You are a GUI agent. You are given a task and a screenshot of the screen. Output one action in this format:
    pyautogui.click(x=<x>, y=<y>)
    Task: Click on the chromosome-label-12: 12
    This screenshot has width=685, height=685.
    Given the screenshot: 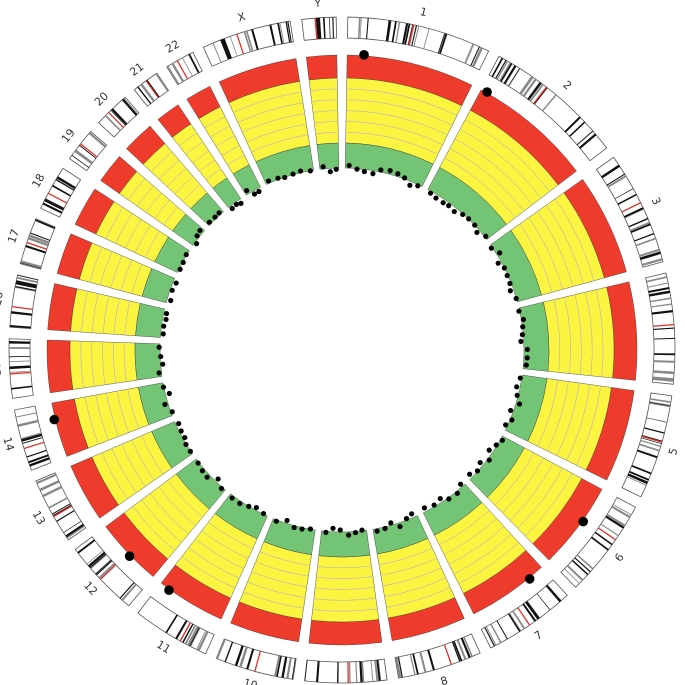 What is the action you would take?
    pyautogui.click(x=90, y=588)
    